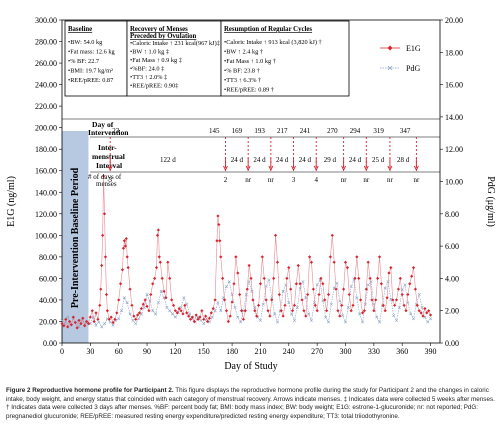  What do you see at coordinates (374, 351) in the screenshot?
I see `x-tick-label: 330` at bounding box center [374, 351].